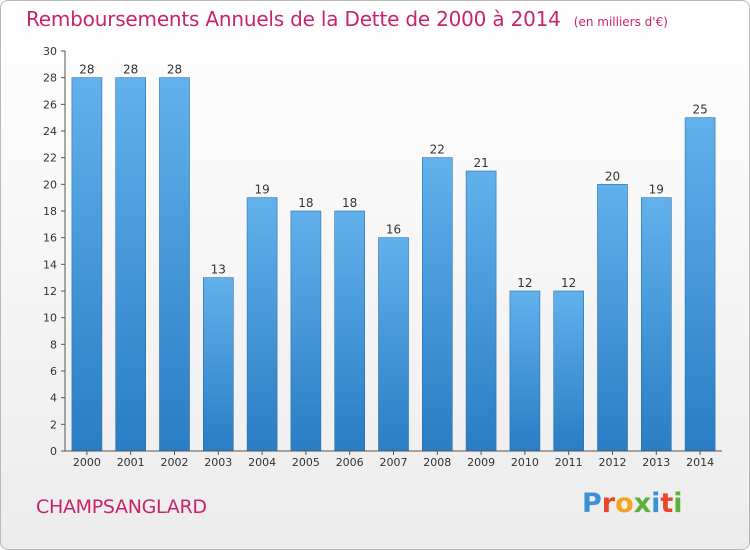  Describe the element at coordinates (481, 462) in the screenshot. I see `x-tick-label: 2009` at that location.